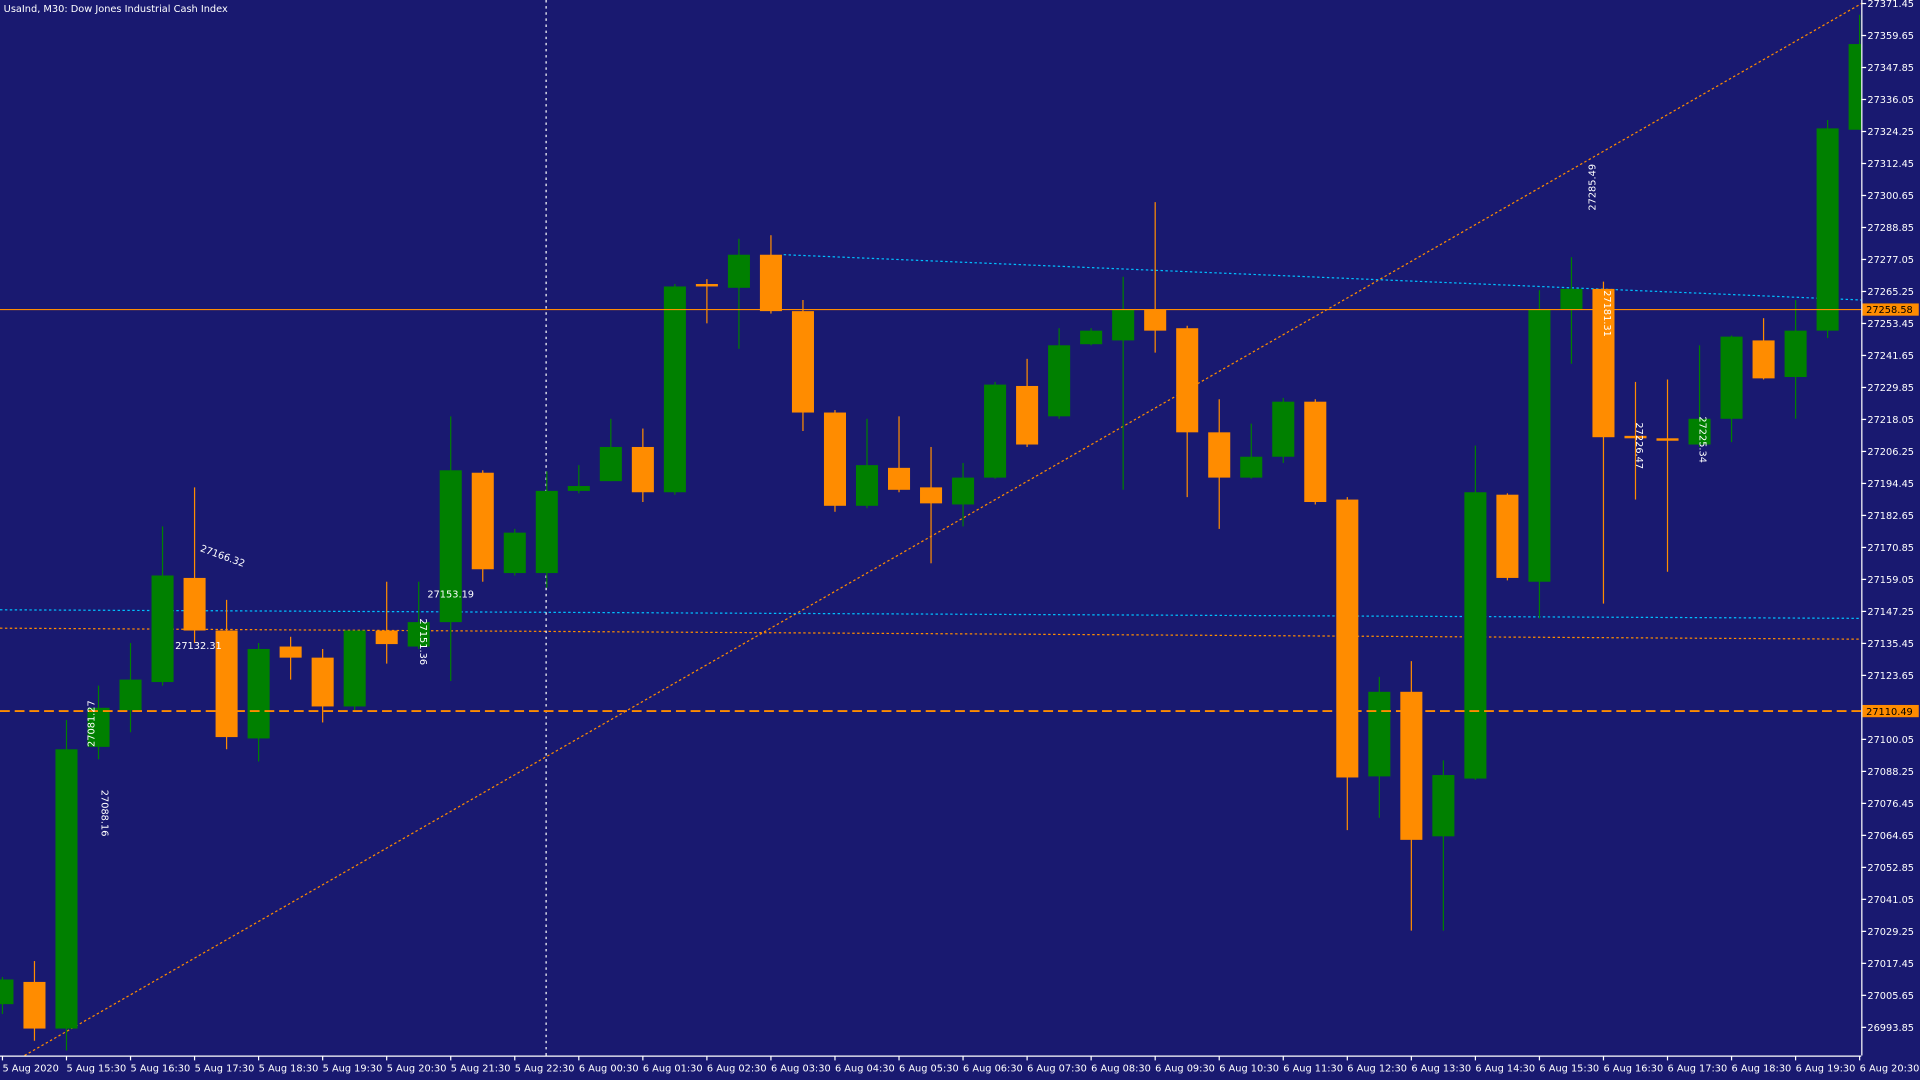 The image size is (1920, 1080). Describe the element at coordinates (1890, 964) in the screenshot. I see `y-tick-label: 27017.45` at that location.